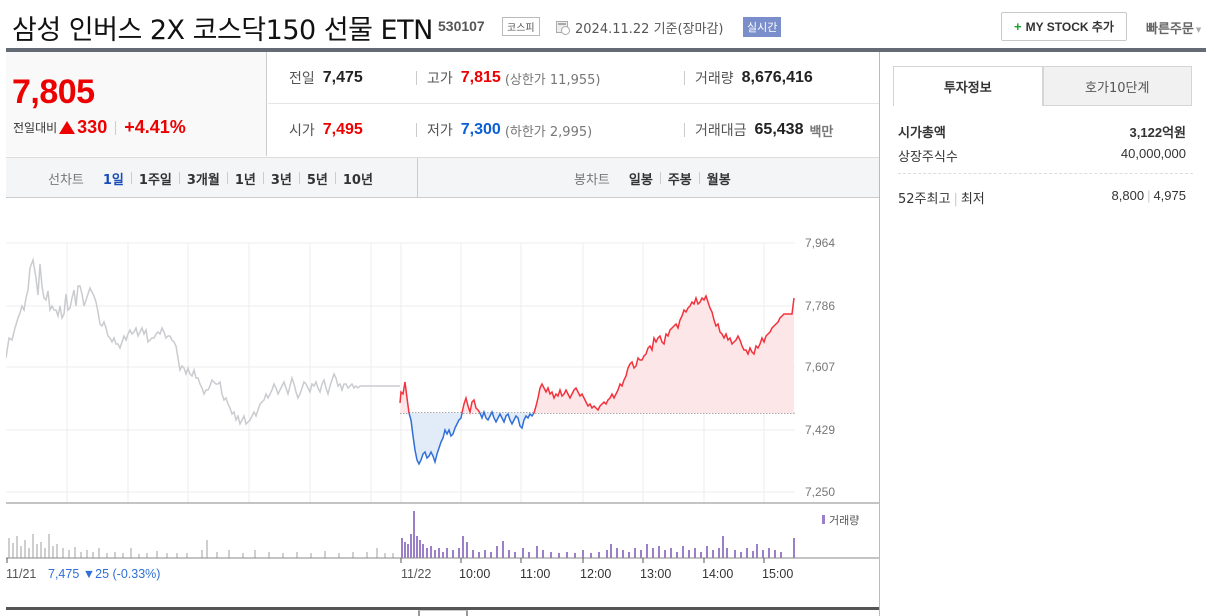 This screenshot has height=616, width=1214. I want to click on stat-label: 전일, so click(302, 79).